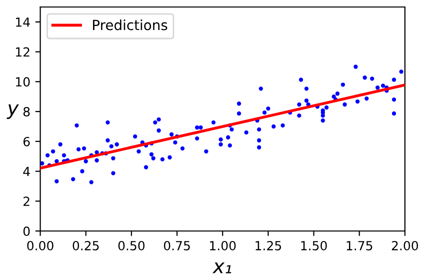 The image size is (424, 280). Describe the element at coordinates (26, 231) in the screenshot. I see `y-tick-label: 0` at that location.